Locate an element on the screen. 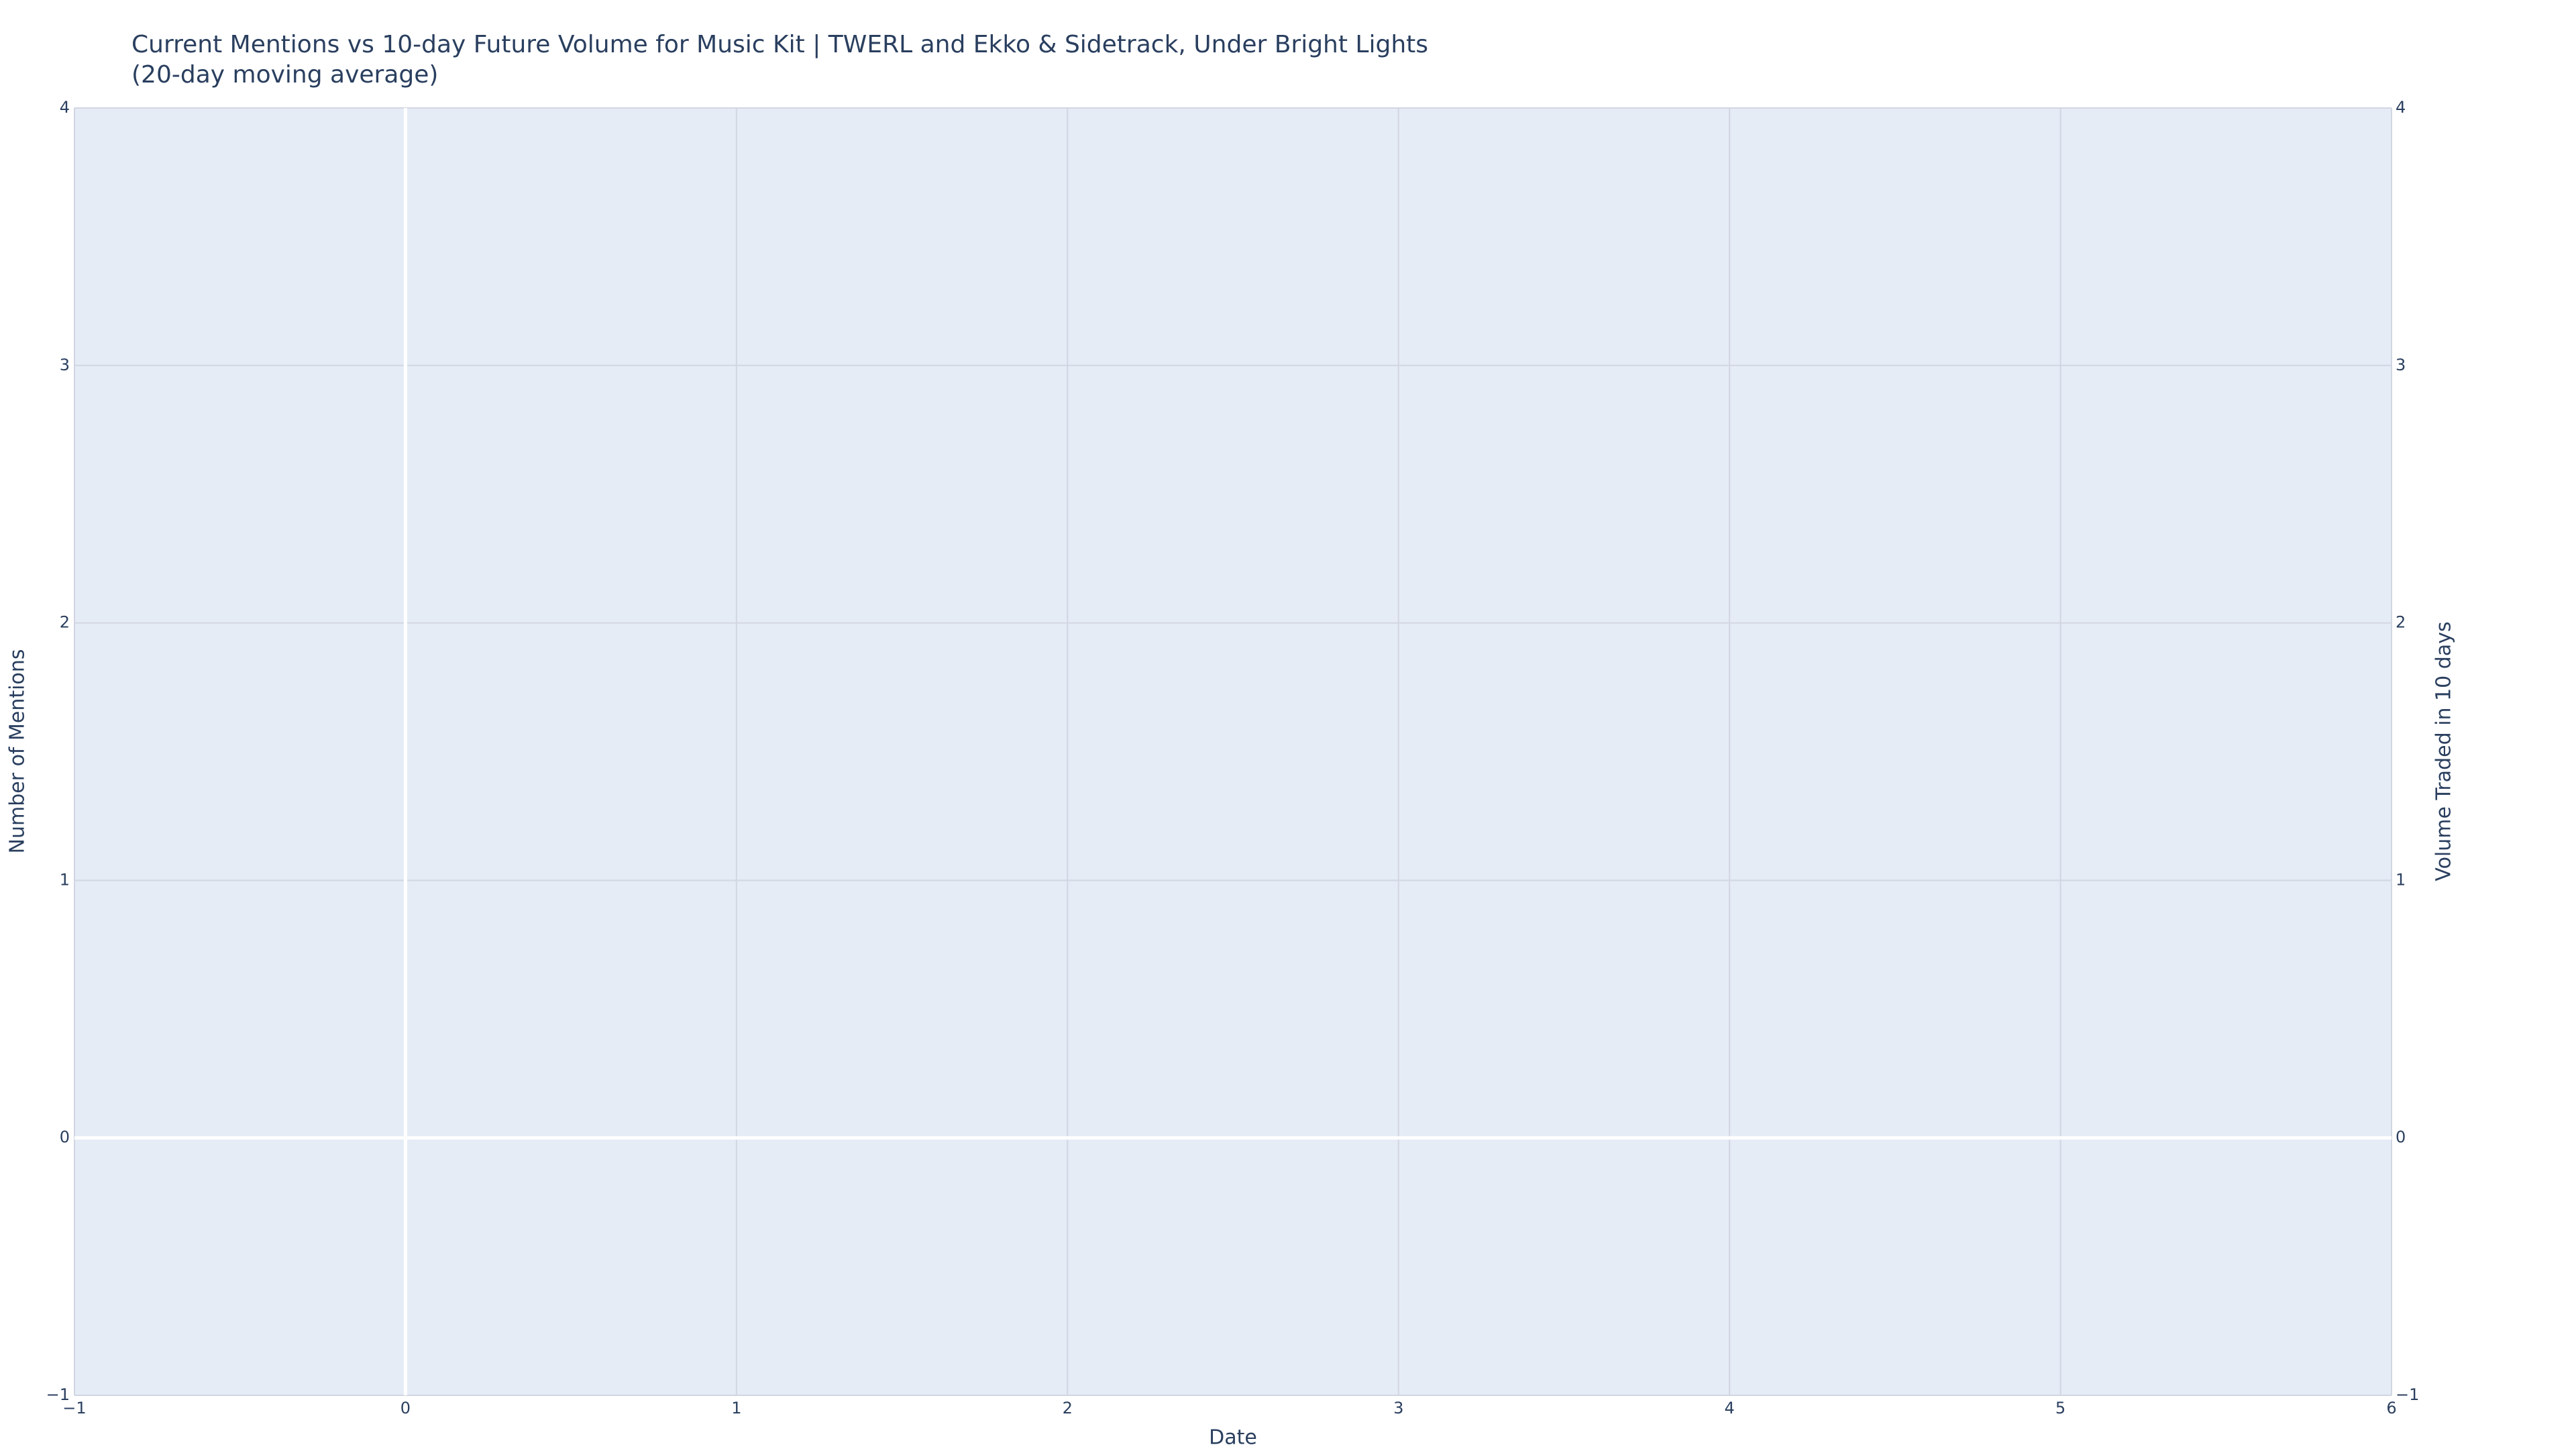 The width and height of the screenshot is (2576, 1449). y-axis-title: Number of Mentions is located at coordinates (18, 751).